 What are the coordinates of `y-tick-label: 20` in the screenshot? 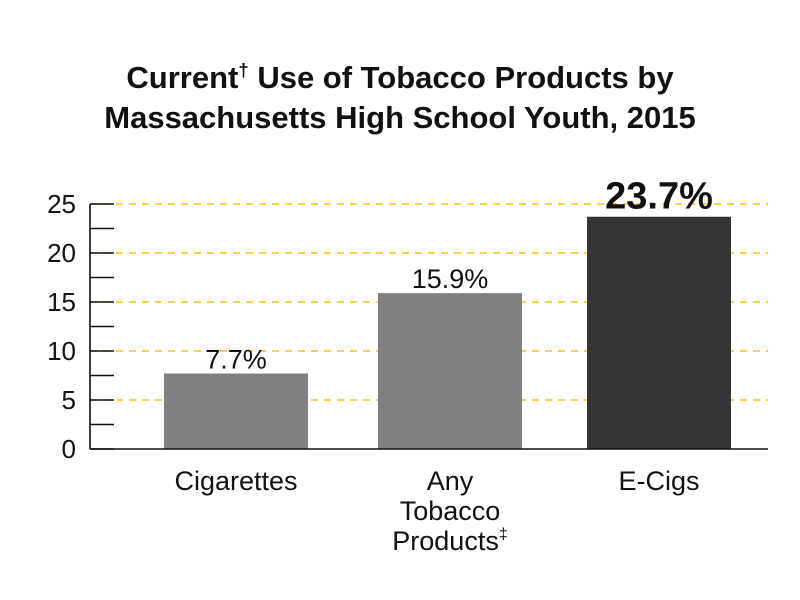 It's located at (61, 253).